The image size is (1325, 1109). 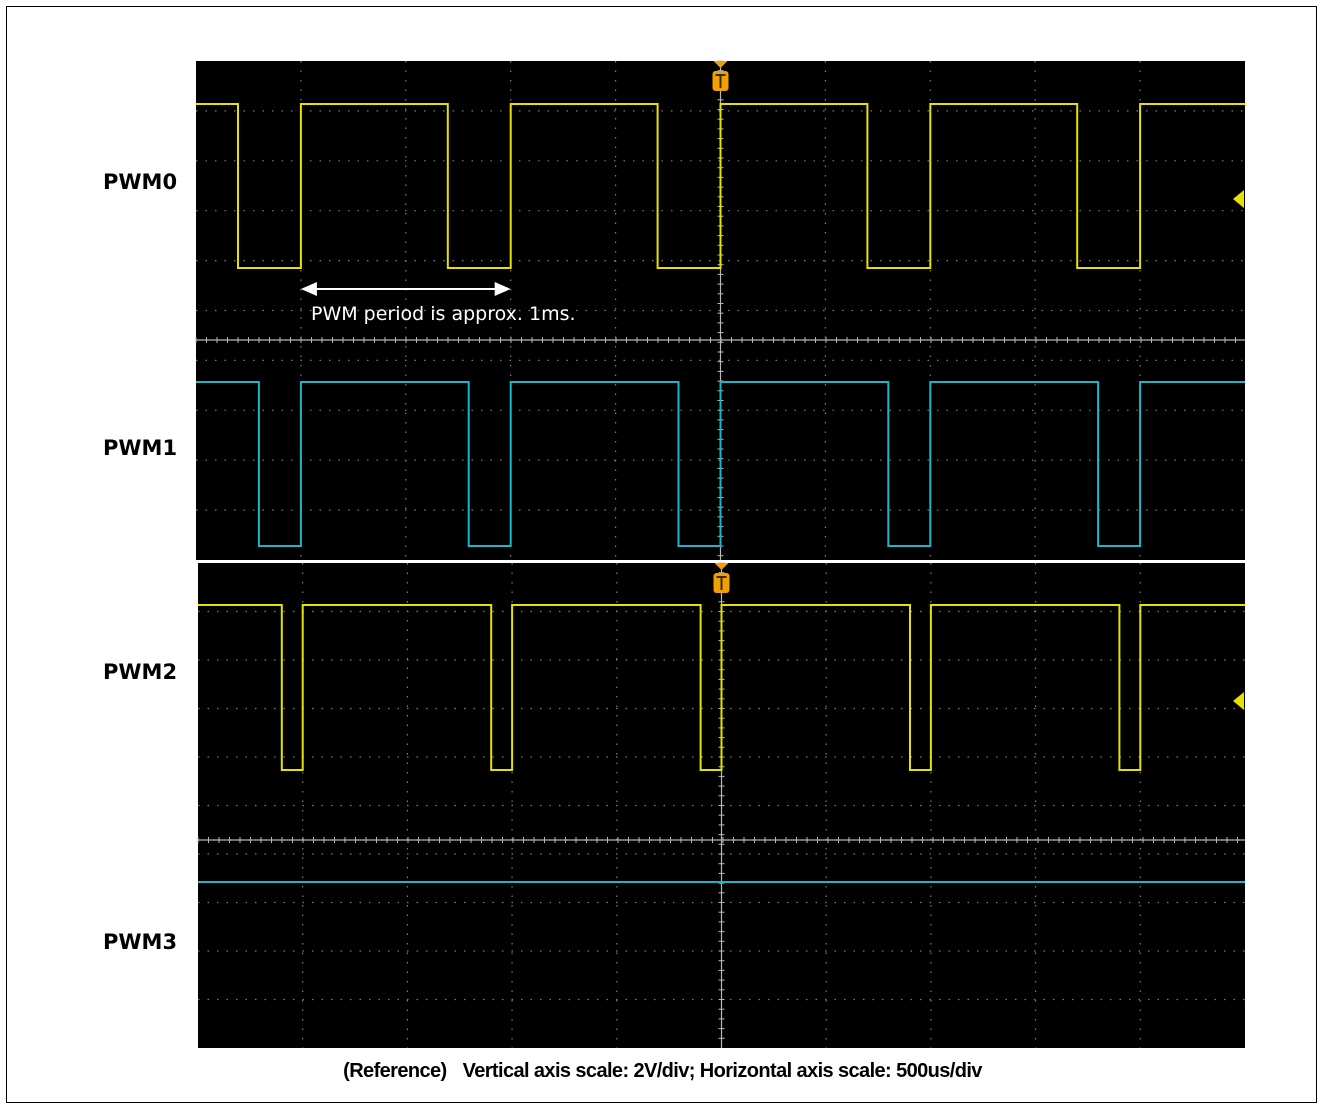 I want to click on caption-prefix: (Reference), so click(x=395, y=1071).